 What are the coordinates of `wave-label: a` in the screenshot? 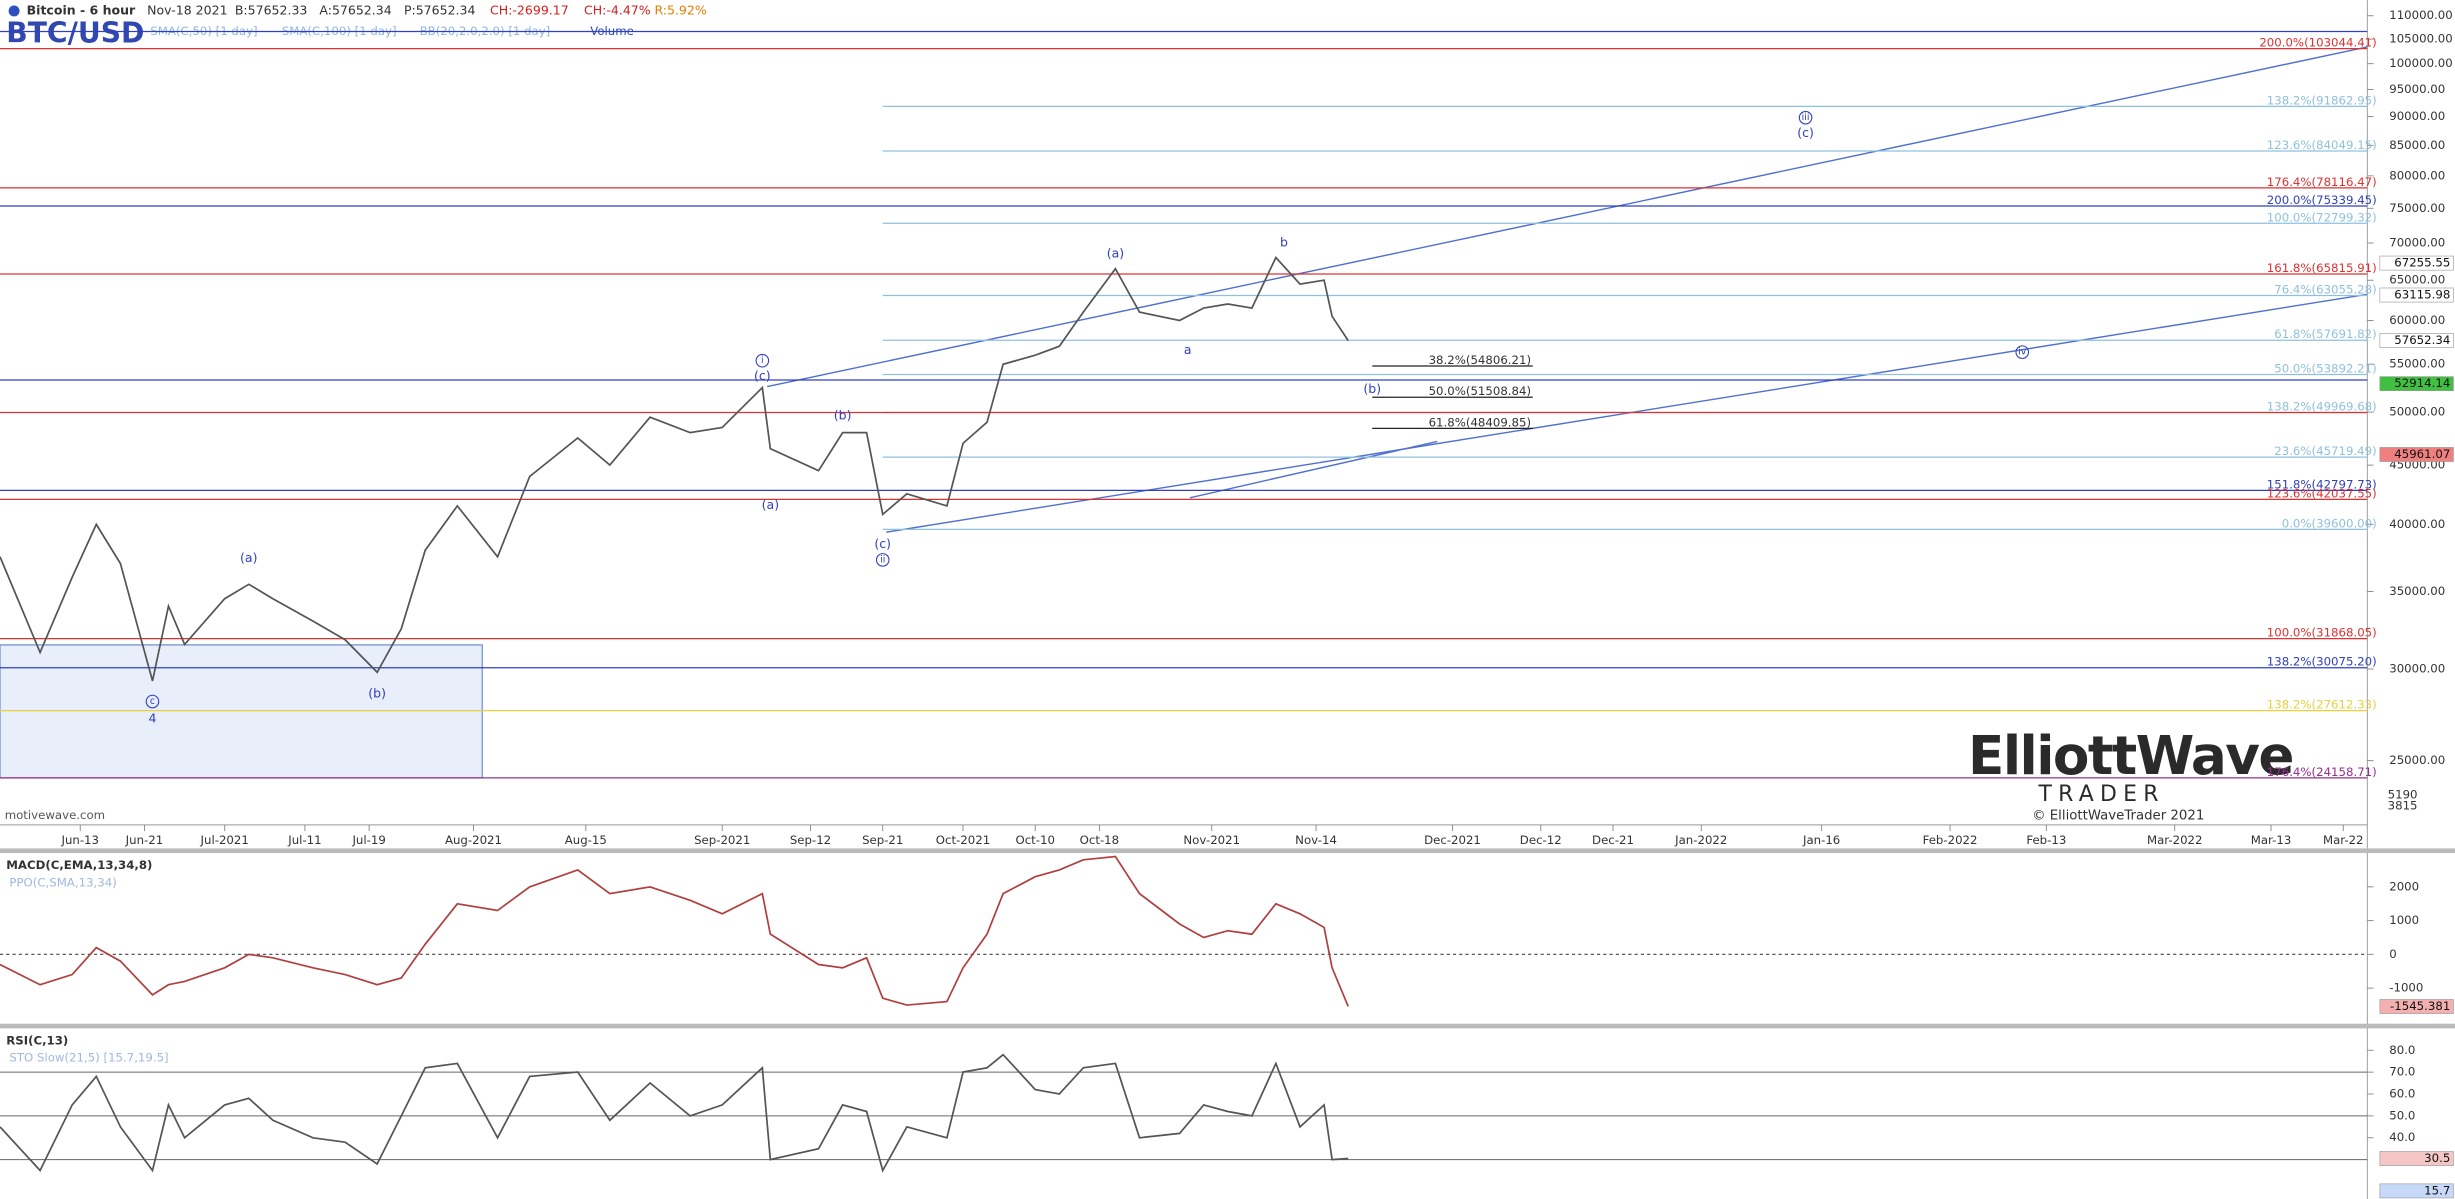 It's located at (1188, 349).